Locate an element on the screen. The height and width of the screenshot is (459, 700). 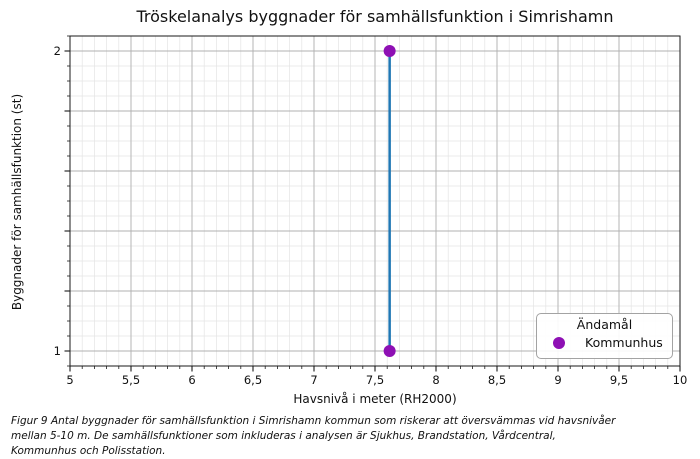
legend-entry: Kommunhus is located at coordinates (612, 342).